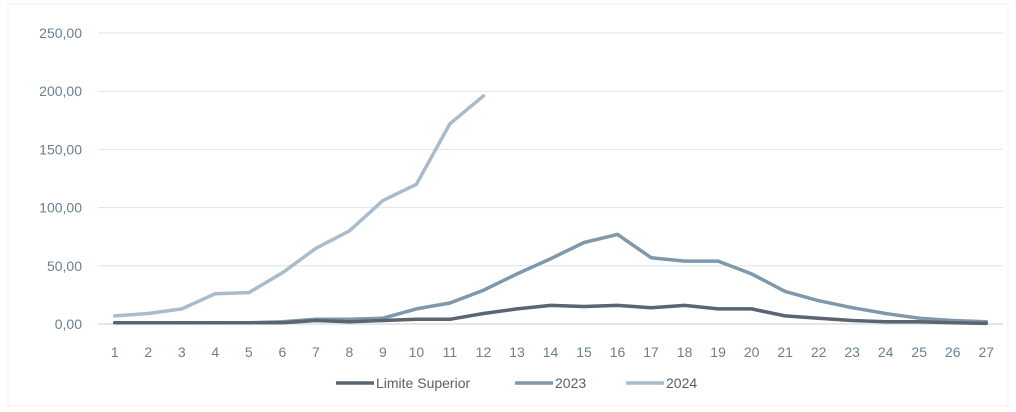  I want to click on y-axis: 0,00 50,00 100,00 150,00 200,00 250,00, so click(60, 178).